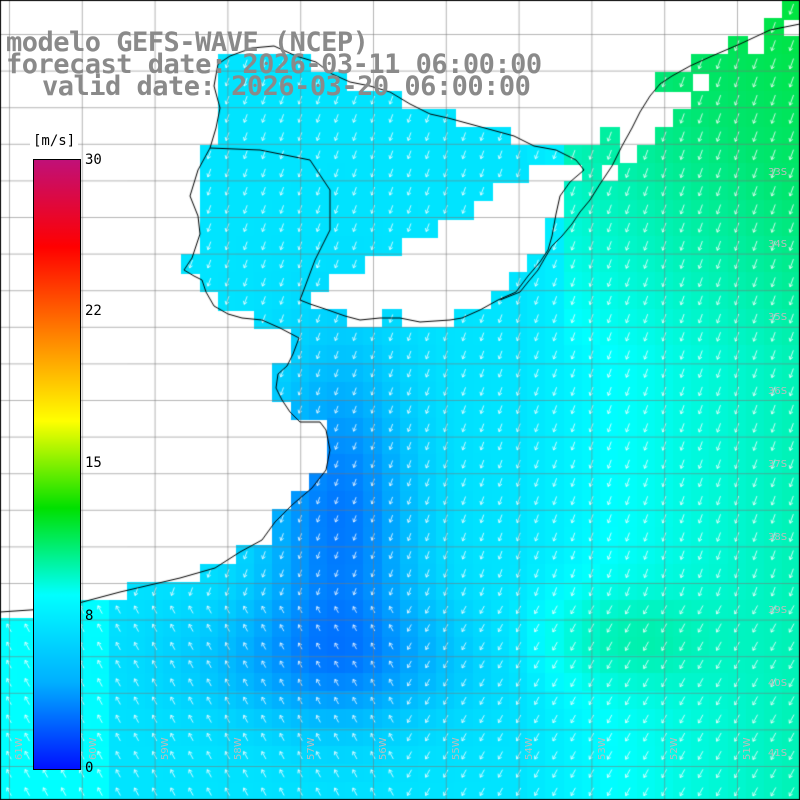 This screenshot has height=800, width=800. I want to click on colorbar-tick-0: 0, so click(89, 768).